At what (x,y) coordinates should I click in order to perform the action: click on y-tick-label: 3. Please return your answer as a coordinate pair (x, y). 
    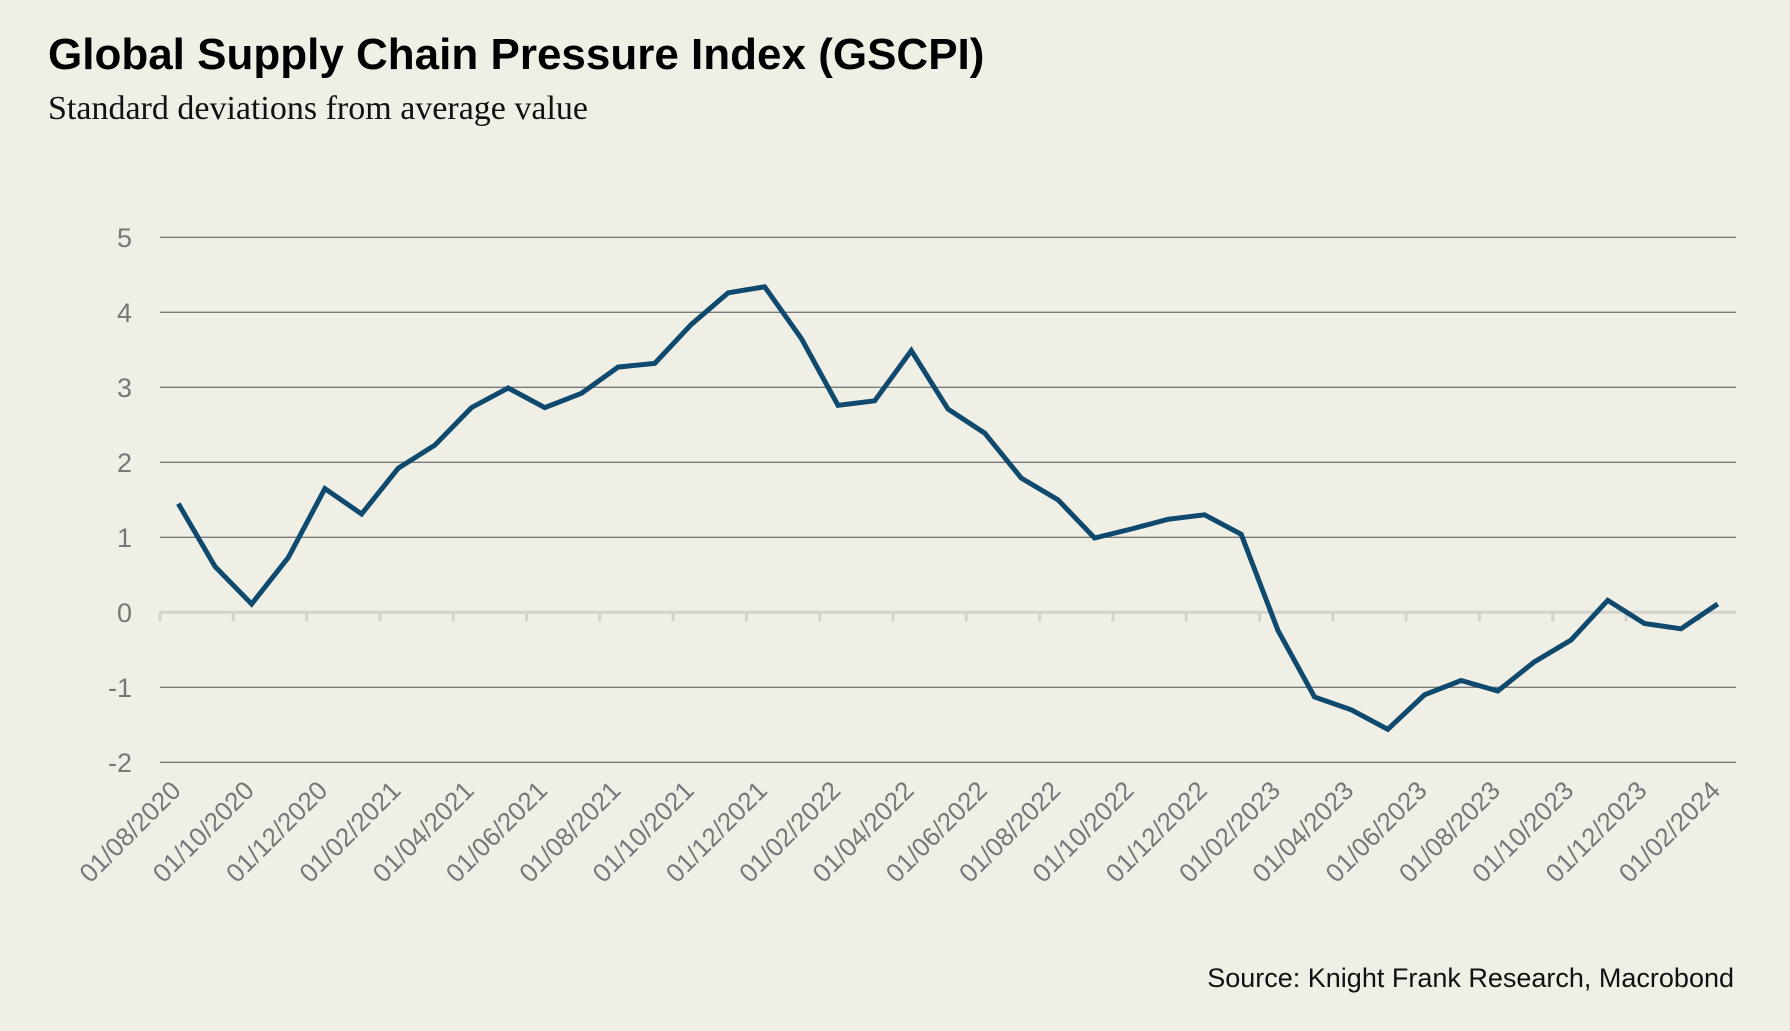
    Looking at the image, I should click on (124, 388).